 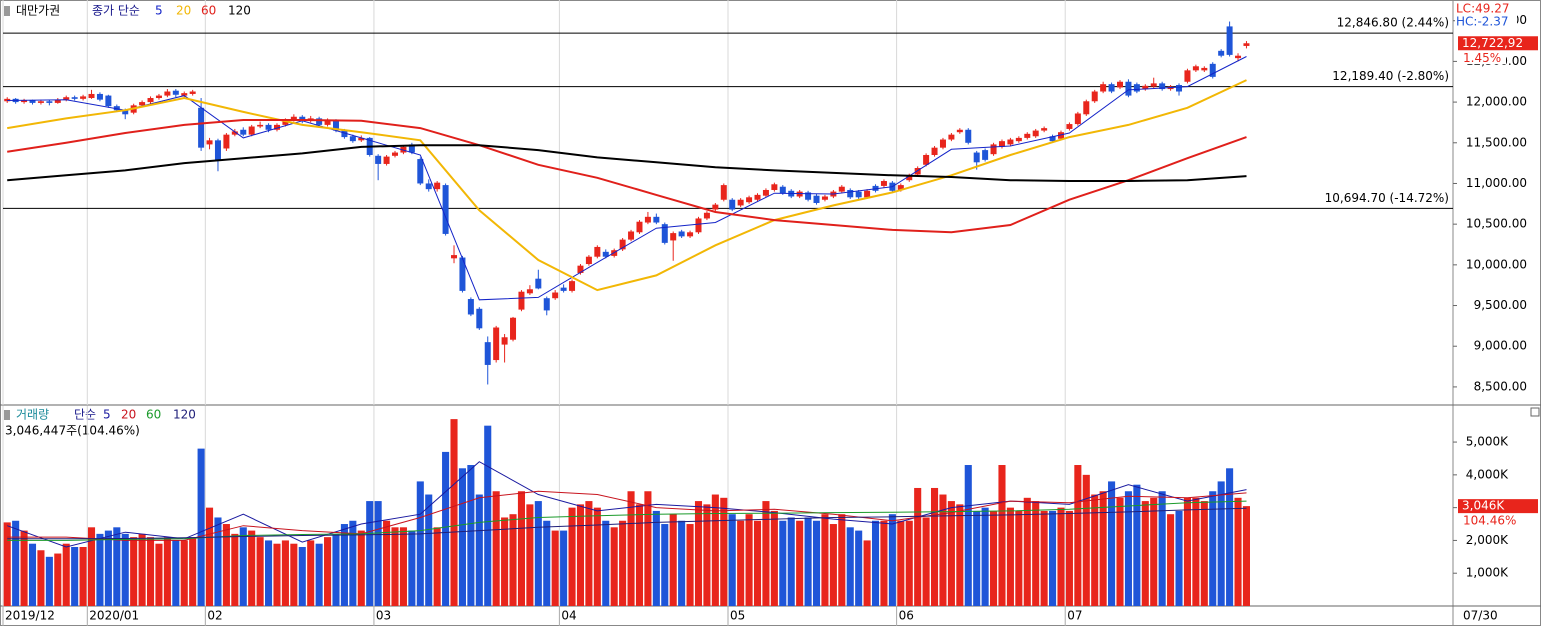 I want to click on y-tick-label: 5,000K, so click(x=1487, y=442).